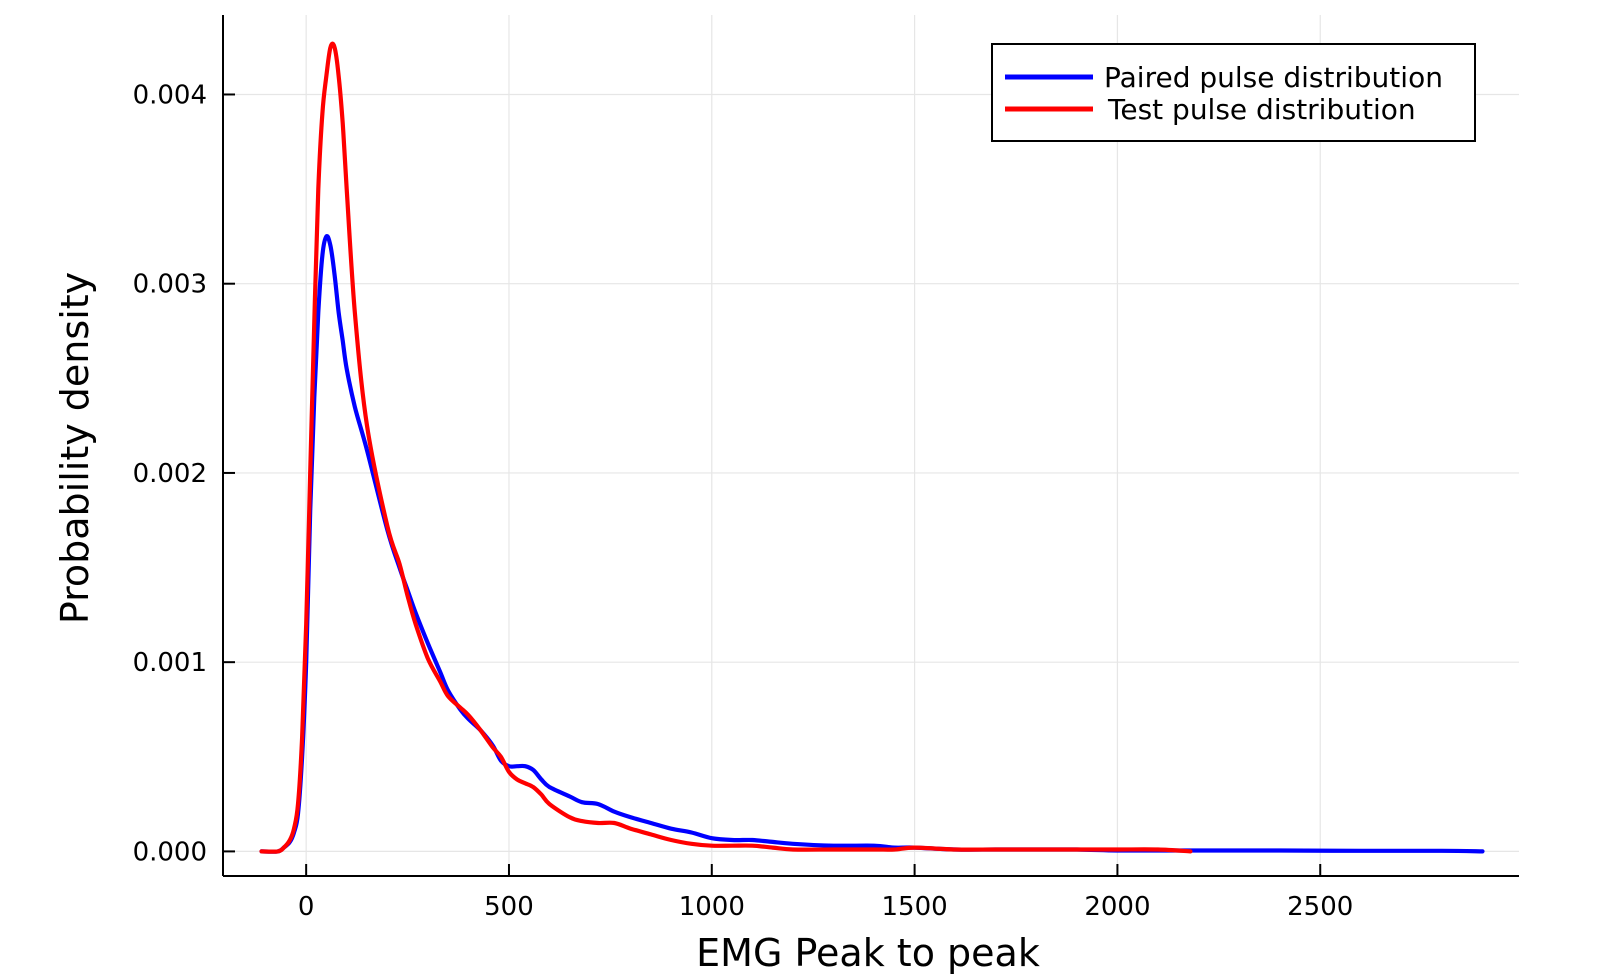  I want to click on x-tick-label: 1000, so click(712, 907).